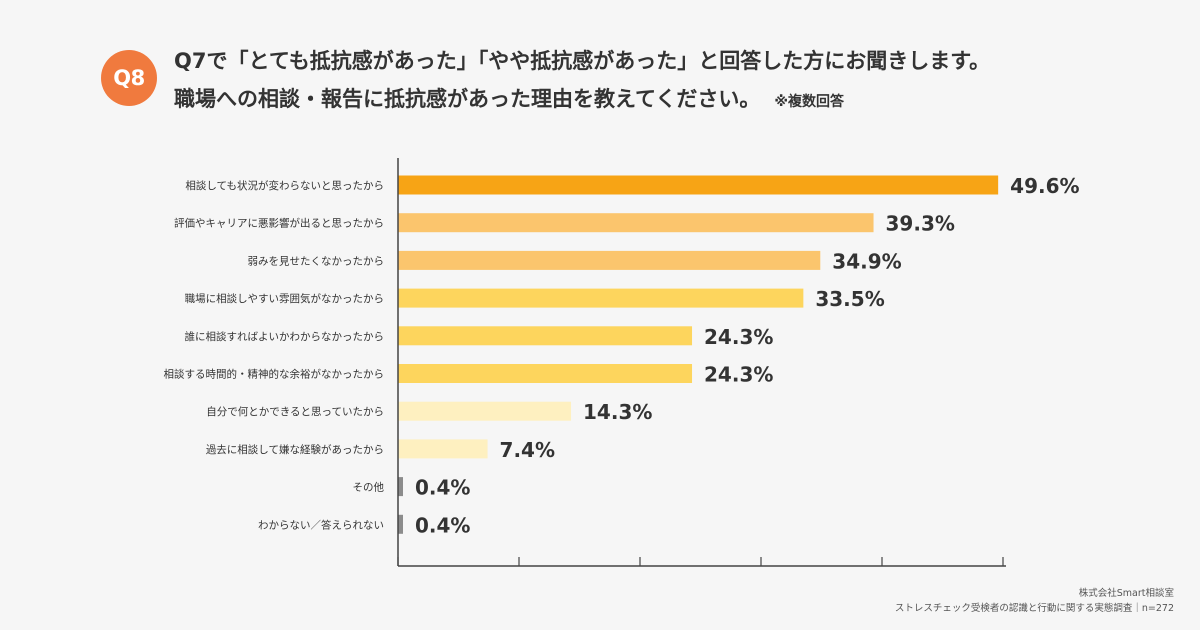 This screenshot has height=630, width=1200. Describe the element at coordinates (582, 61) in the screenshot. I see `question-title-line1: Q7で「とても抵抗感があった」「やや抵抗感があった」と回答した方にお聞きします。` at that location.